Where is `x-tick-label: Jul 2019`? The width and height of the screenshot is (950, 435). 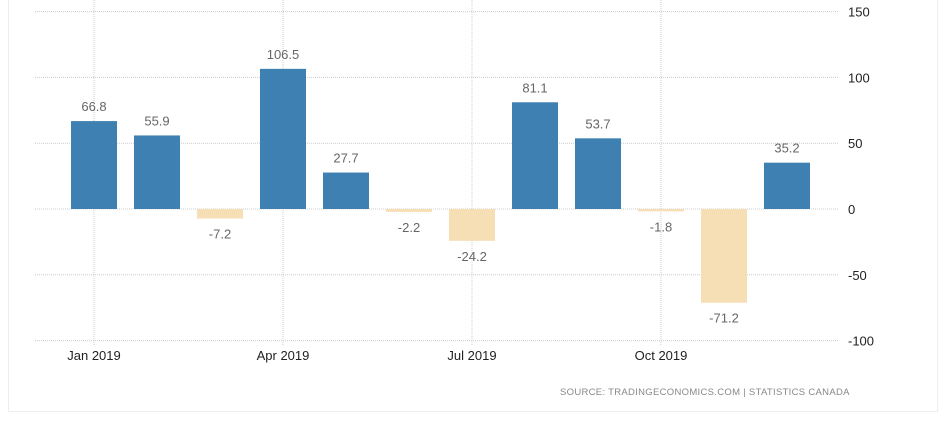 x-tick-label: Jul 2019 is located at coordinates (471, 355).